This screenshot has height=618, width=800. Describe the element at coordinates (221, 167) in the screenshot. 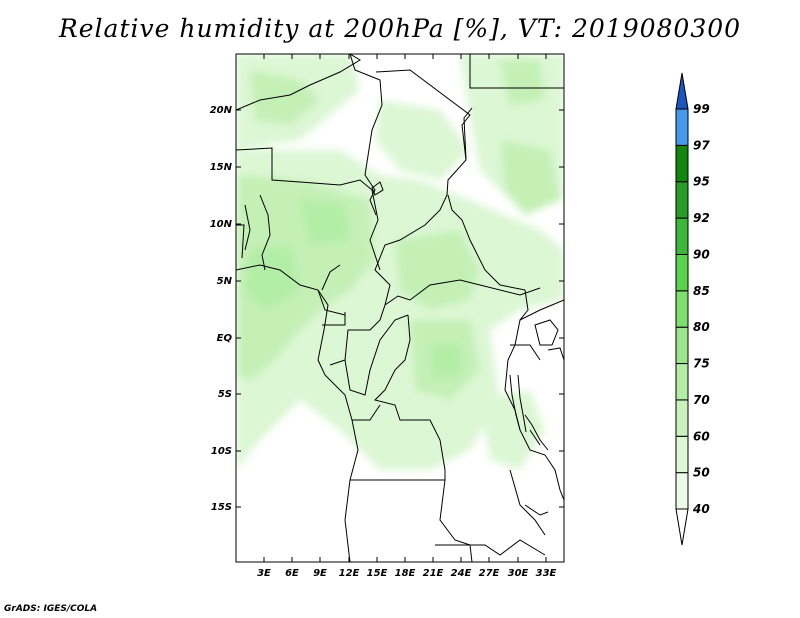

I see `lat-tick-label: 15N` at that location.